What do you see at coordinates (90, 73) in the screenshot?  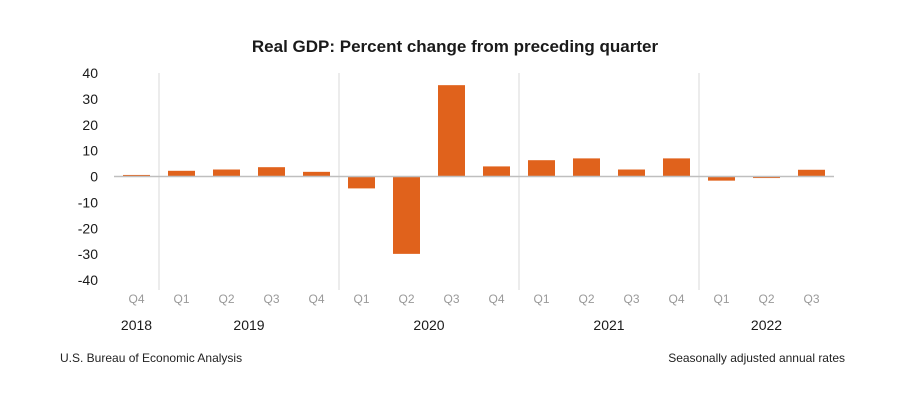 I see `y-tick-label: 40` at bounding box center [90, 73].